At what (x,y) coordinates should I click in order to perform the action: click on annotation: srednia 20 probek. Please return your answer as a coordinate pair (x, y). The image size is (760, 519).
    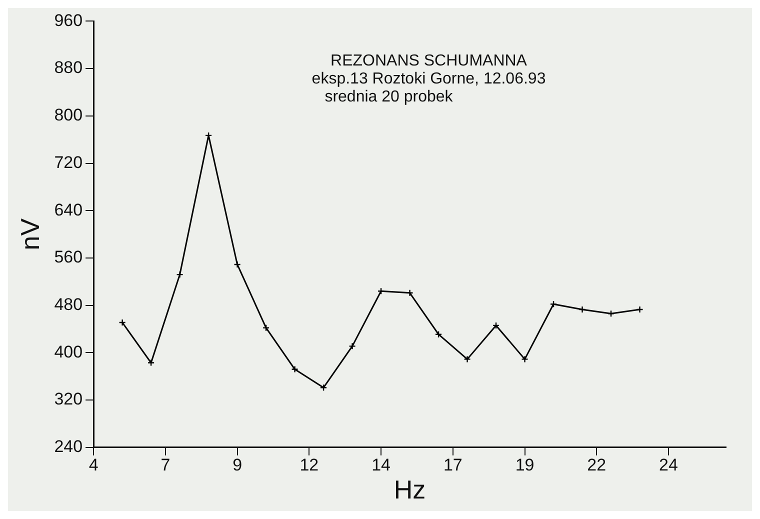
    Looking at the image, I should click on (389, 97).